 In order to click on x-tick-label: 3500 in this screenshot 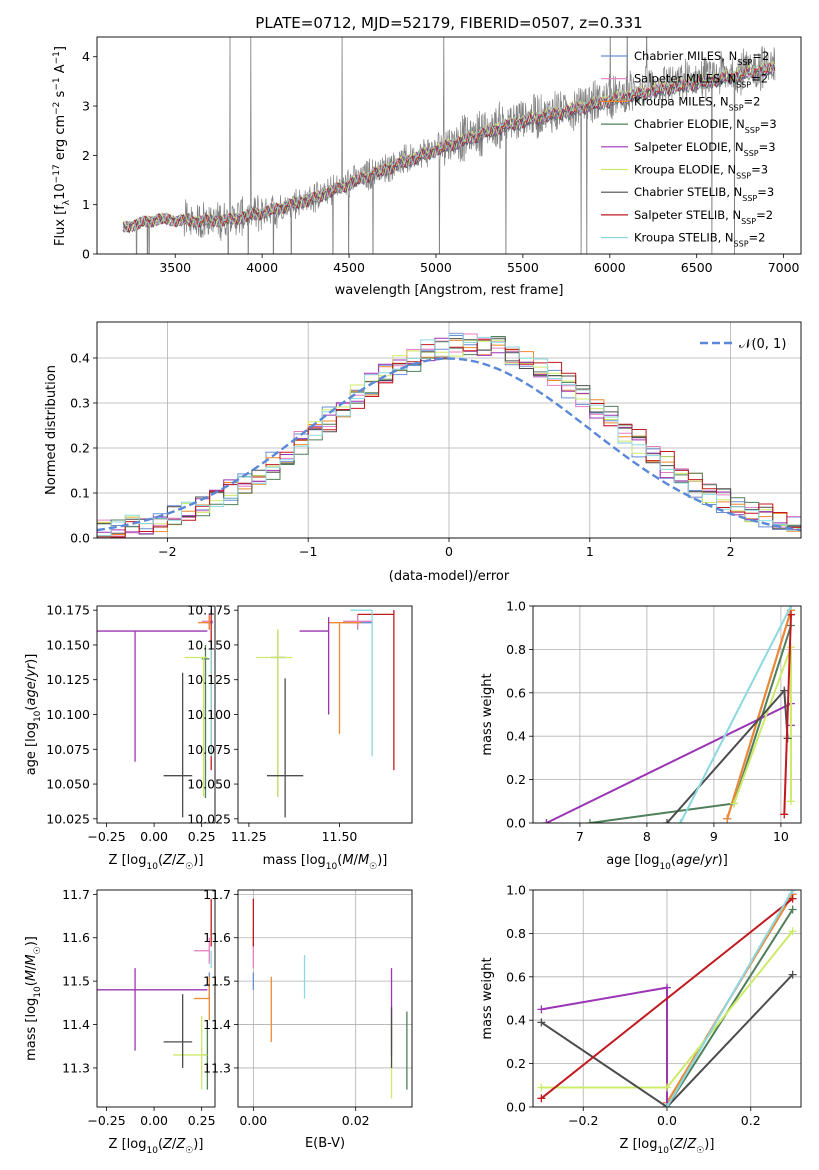, I will do `click(175, 267)`.